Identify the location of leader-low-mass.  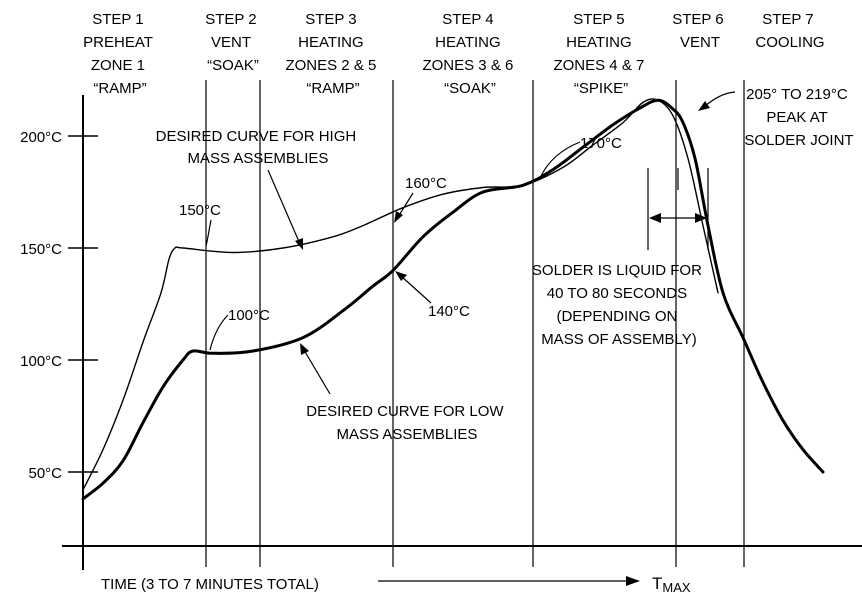
(317, 372).